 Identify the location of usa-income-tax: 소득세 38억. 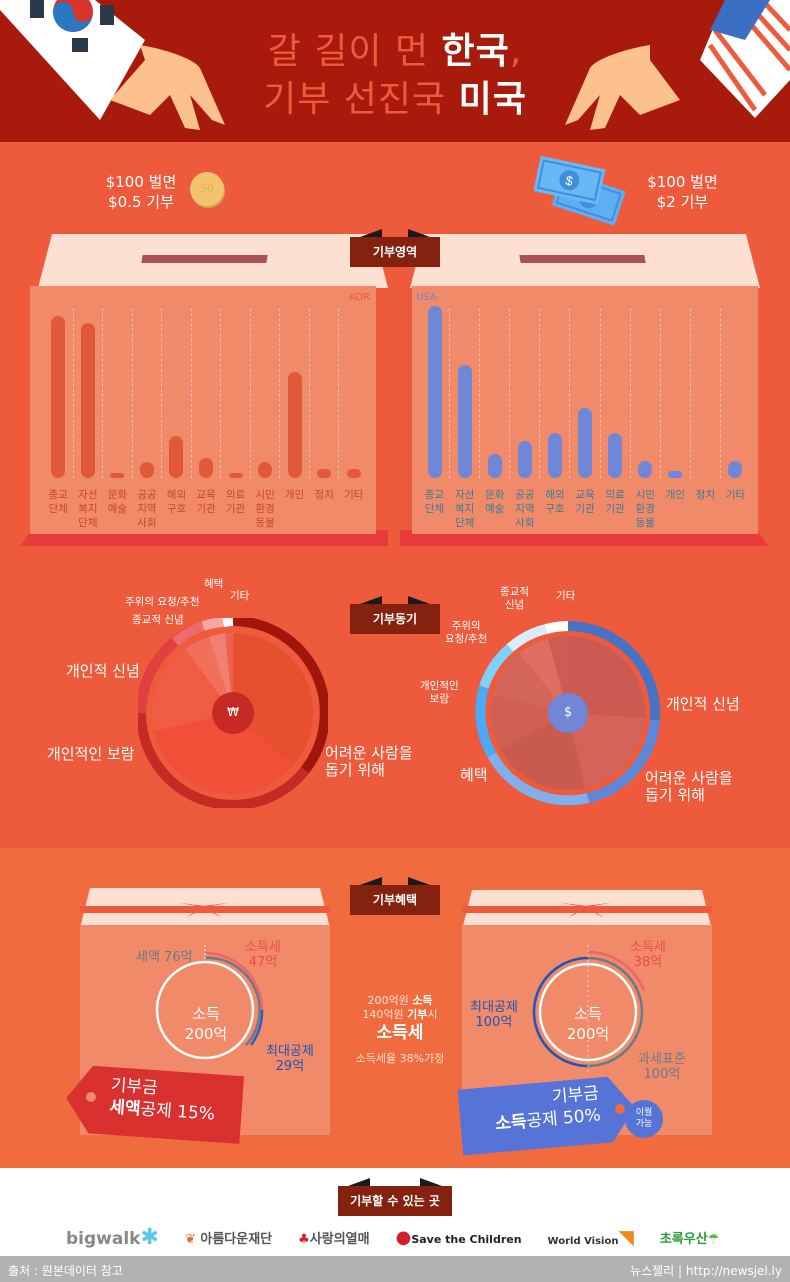
(648, 955).